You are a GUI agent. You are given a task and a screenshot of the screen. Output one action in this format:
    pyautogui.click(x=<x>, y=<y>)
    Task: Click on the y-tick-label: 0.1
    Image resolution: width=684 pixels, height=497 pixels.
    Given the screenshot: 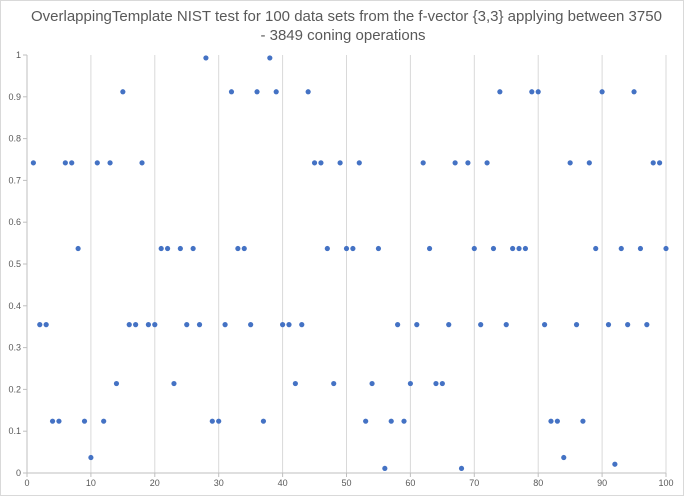 What is the action you would take?
    pyautogui.click(x=14, y=431)
    